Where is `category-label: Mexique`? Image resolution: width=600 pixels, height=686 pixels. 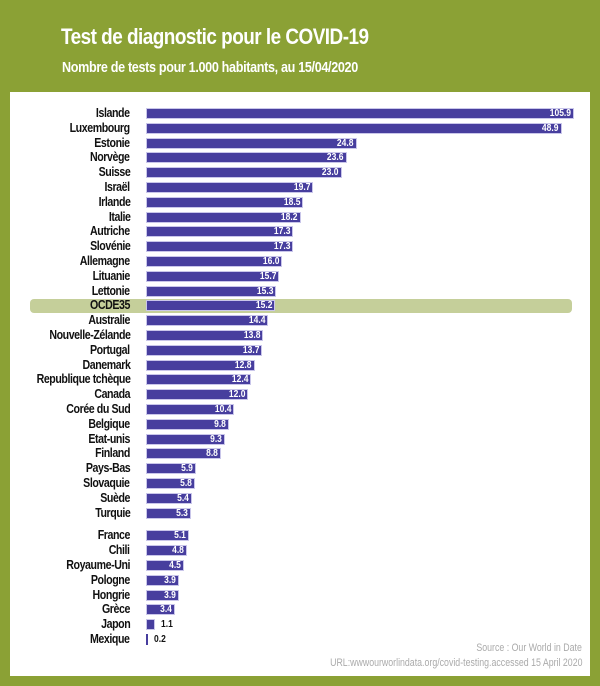
category-label: Mexique is located at coordinates (110, 639).